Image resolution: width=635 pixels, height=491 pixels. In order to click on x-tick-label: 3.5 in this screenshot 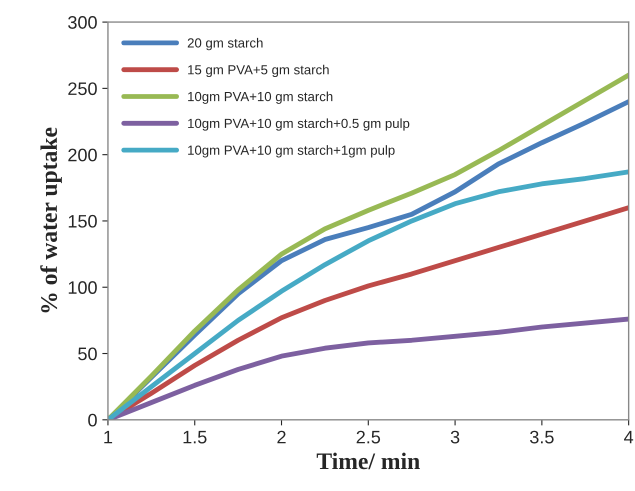, I will do `click(542, 437)`.